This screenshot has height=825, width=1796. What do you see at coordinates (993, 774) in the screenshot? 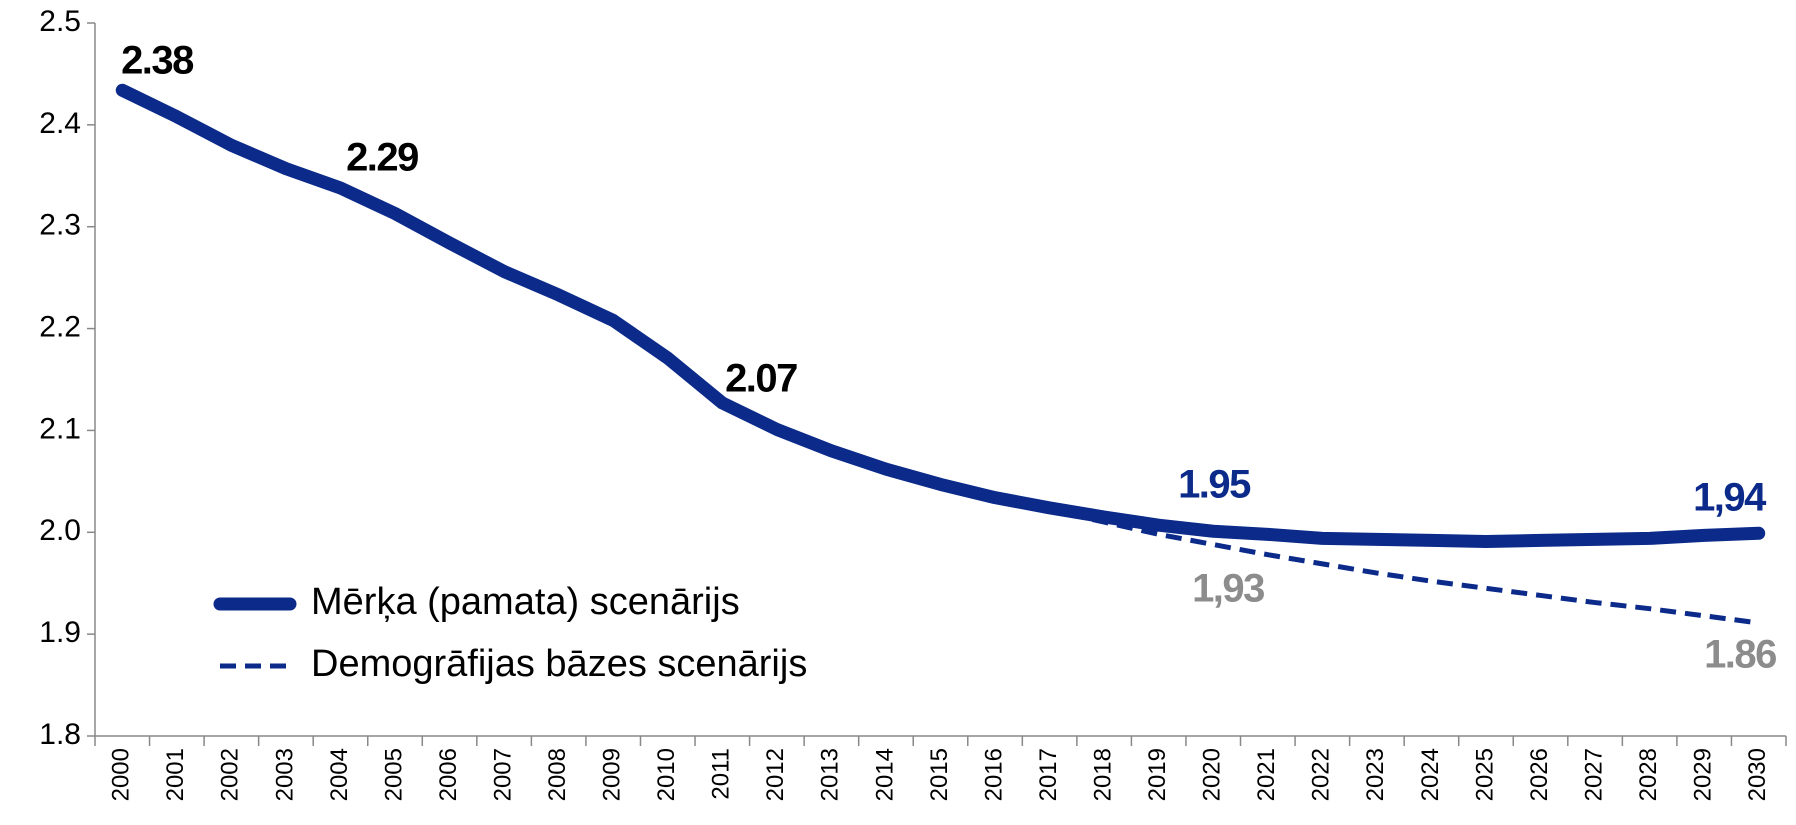
I see `x-tick-label: 2016` at bounding box center [993, 774].